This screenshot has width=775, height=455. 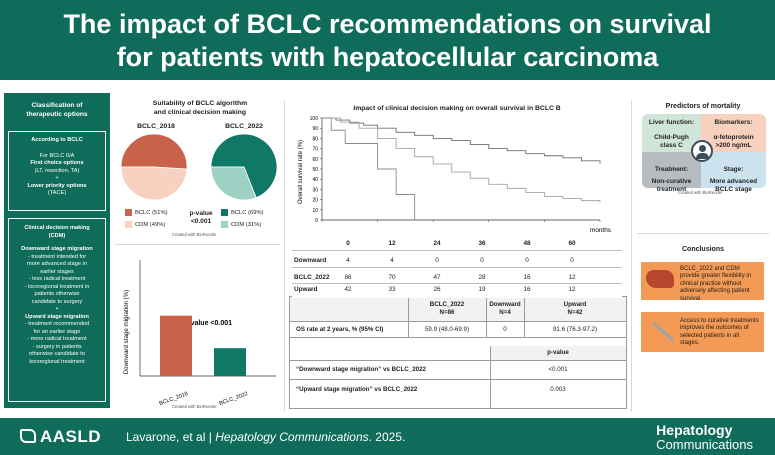 I want to click on km-series, so click(x=461, y=168).